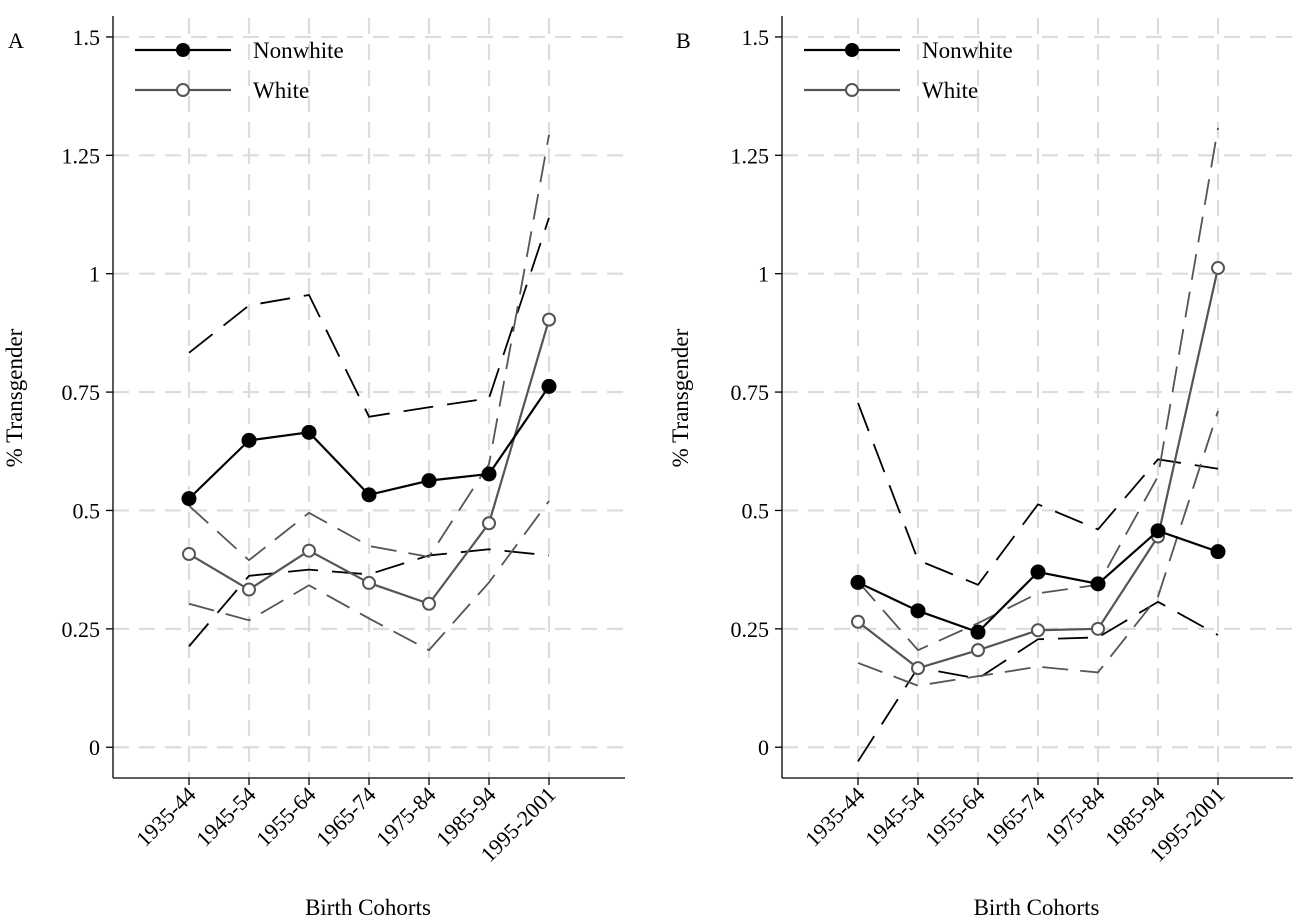  I want to click on panel-label: B, so click(683, 40).